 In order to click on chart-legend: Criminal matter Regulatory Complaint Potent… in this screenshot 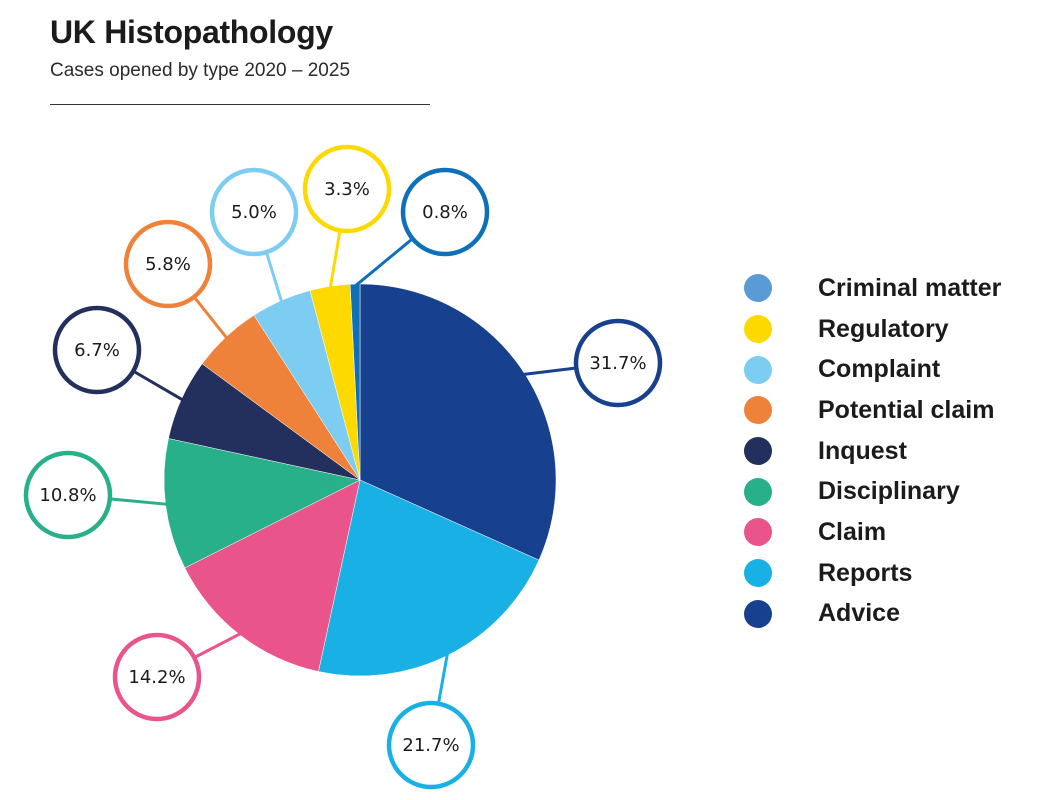, I will do `click(872, 451)`.